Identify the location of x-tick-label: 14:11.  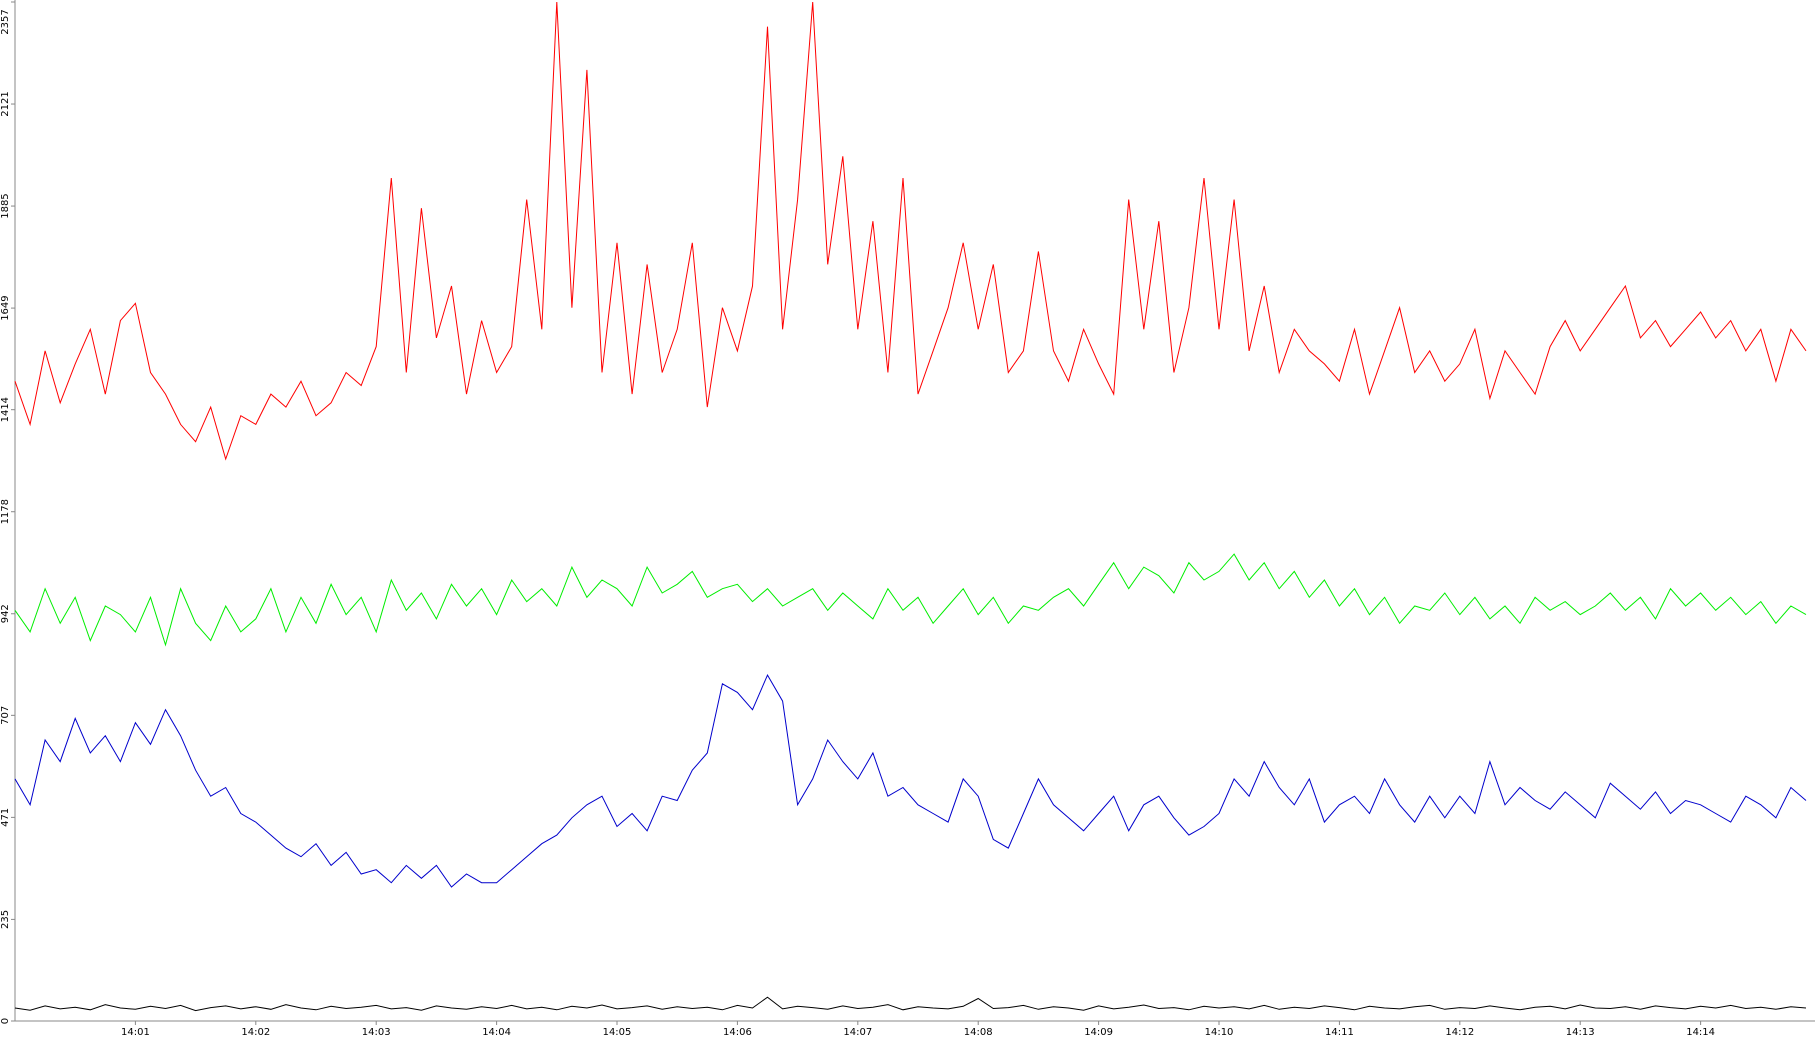
(1339, 1032).